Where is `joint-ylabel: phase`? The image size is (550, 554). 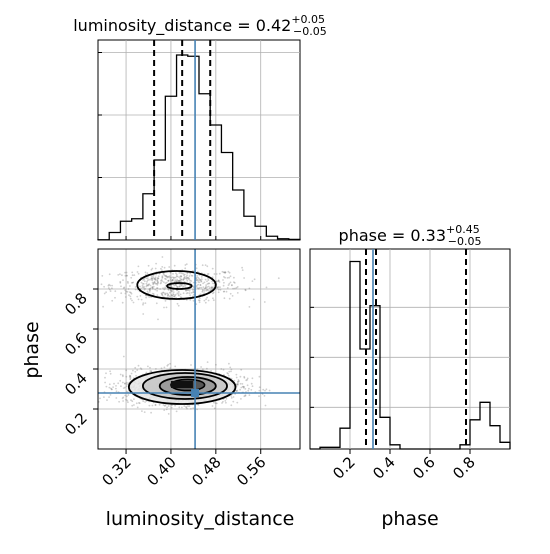 joint-ylabel: phase is located at coordinates (32, 349).